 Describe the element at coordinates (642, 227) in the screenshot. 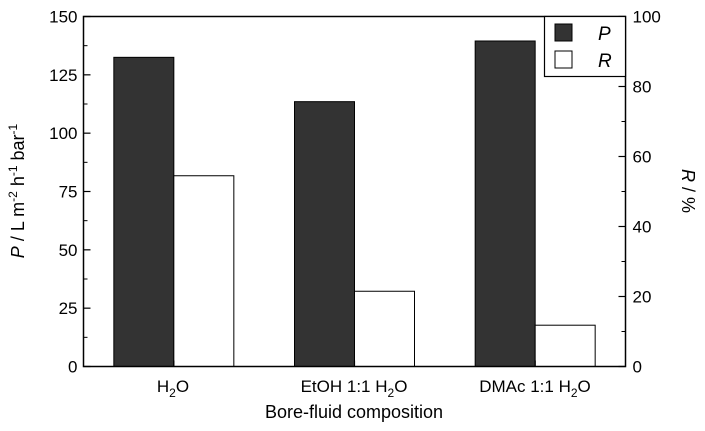

I see `y-tick-label-right-2: 40` at that location.